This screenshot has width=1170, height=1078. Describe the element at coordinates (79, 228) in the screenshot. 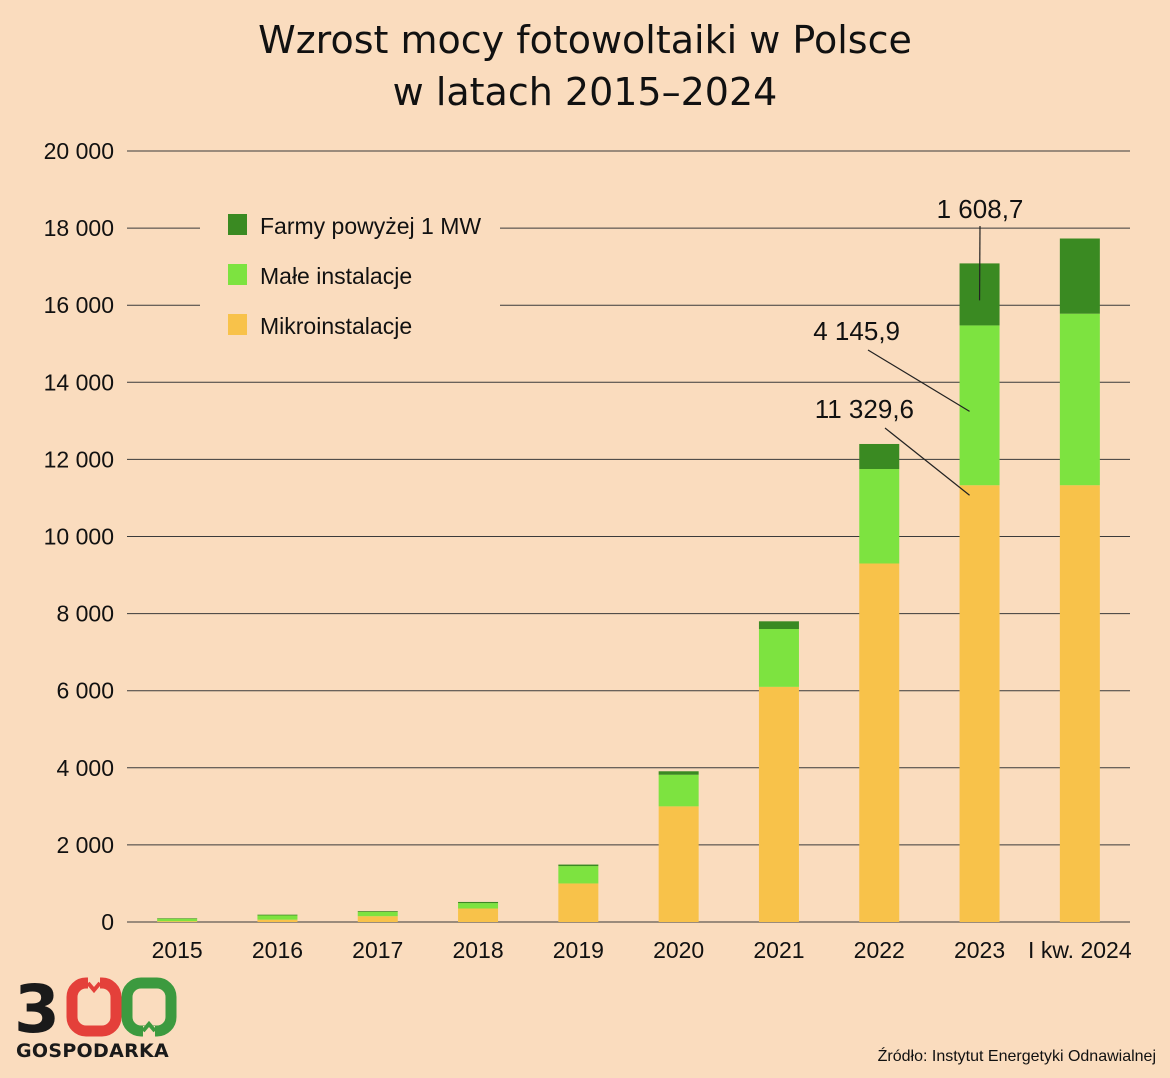

I see `y-tick-label: 18 000` at that location.